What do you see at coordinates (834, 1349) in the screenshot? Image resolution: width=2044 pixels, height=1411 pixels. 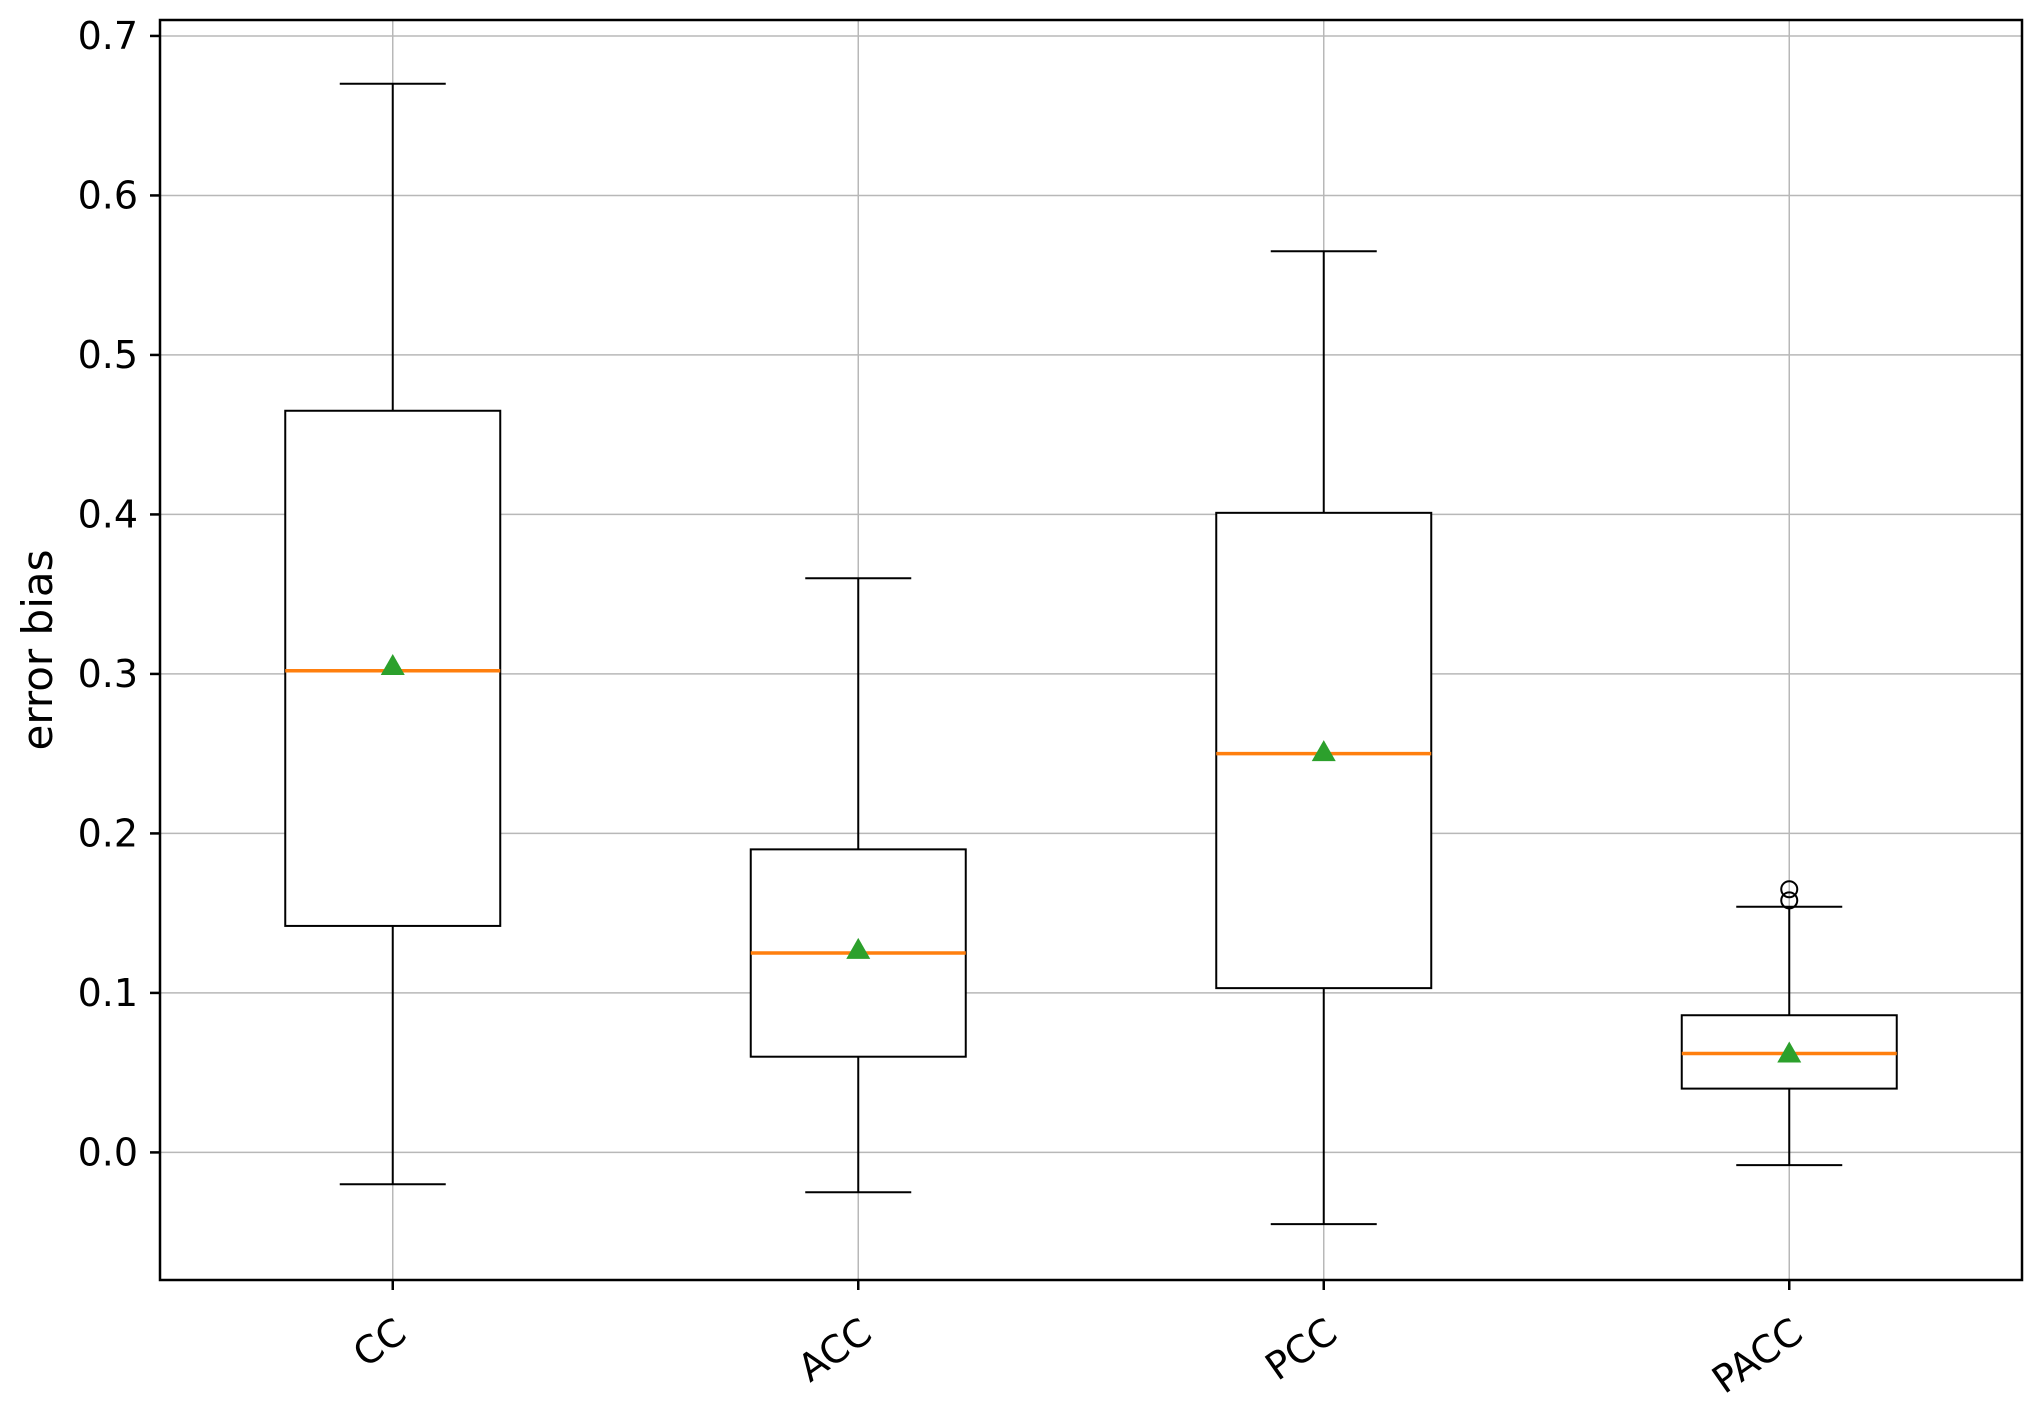 I see `x-tick-label-ACC: ACC` at bounding box center [834, 1349].